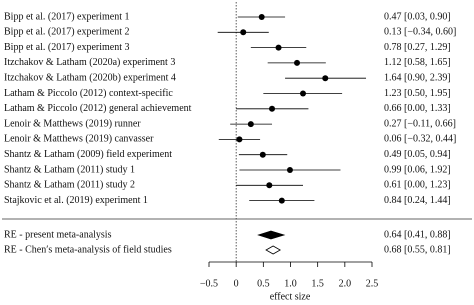  I want to click on estimate-label: 1.23 [0.50, 1.95], so click(417, 93).